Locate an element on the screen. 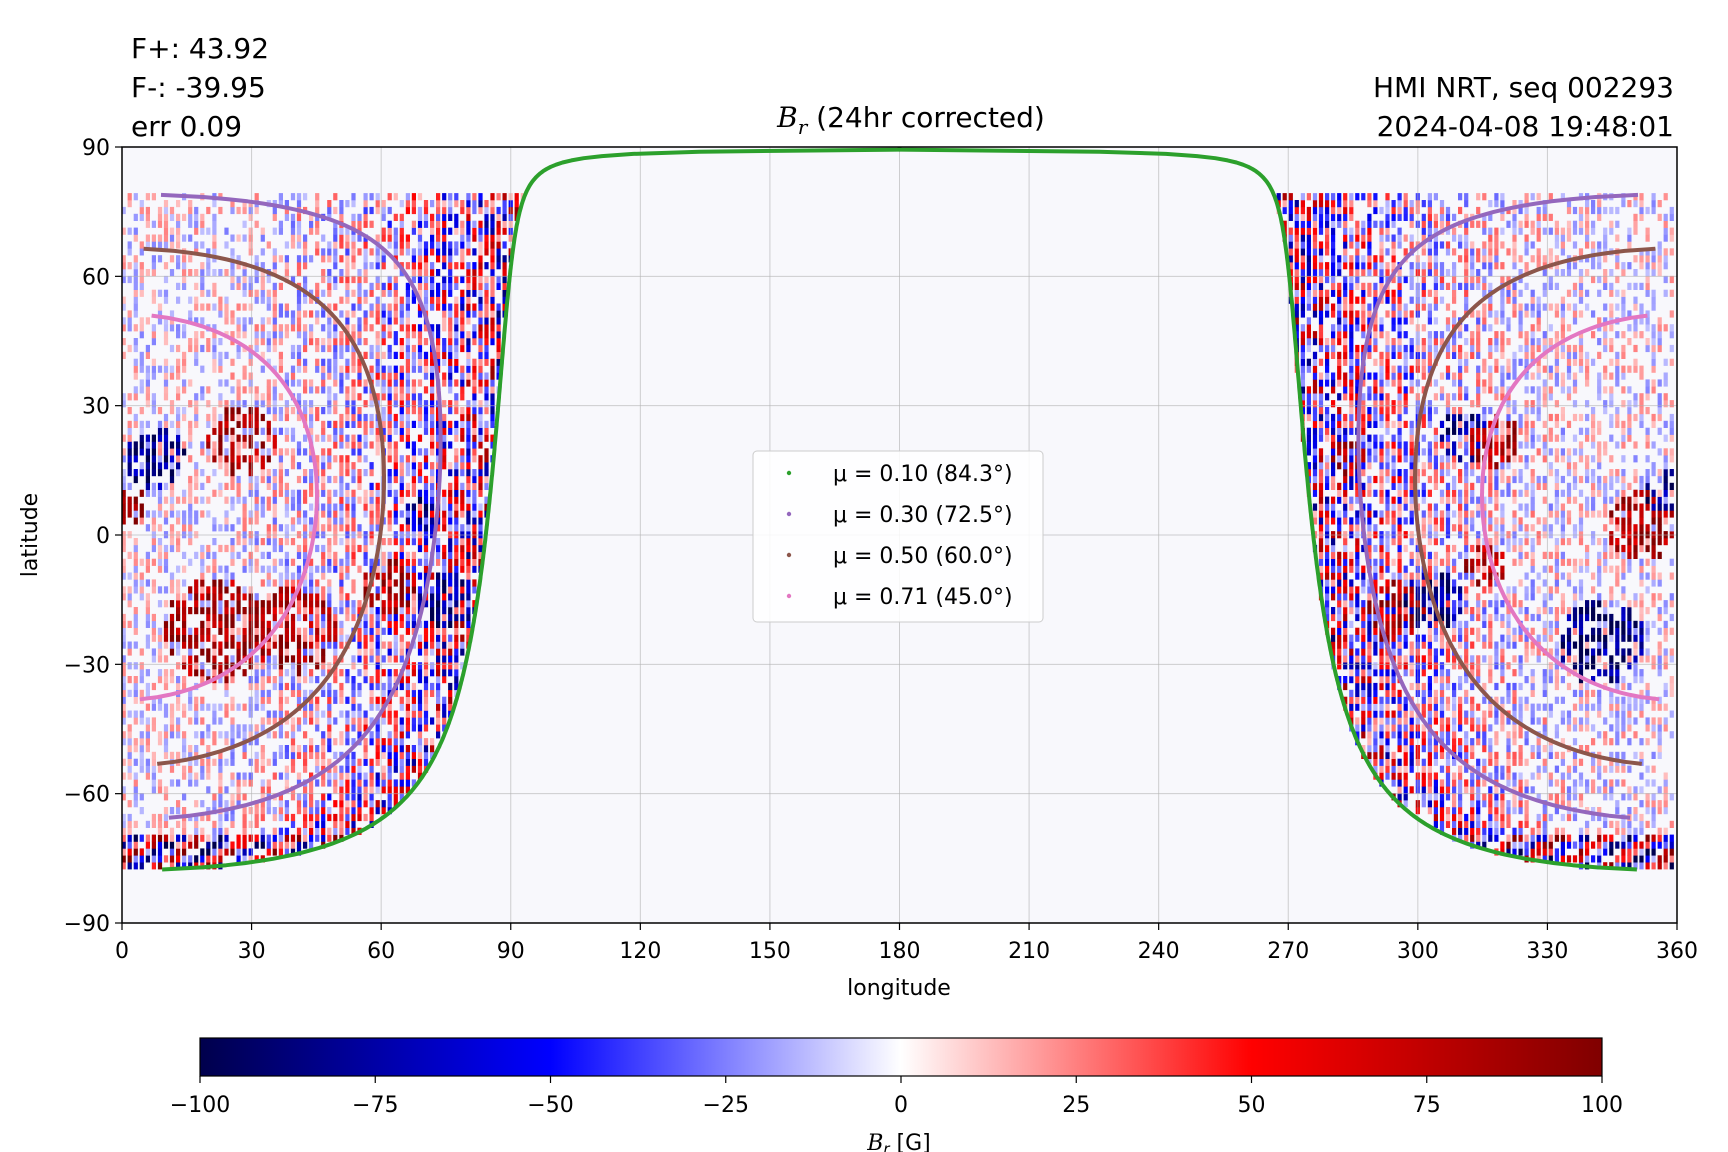  x-tick-label: 30 is located at coordinates (252, 951).